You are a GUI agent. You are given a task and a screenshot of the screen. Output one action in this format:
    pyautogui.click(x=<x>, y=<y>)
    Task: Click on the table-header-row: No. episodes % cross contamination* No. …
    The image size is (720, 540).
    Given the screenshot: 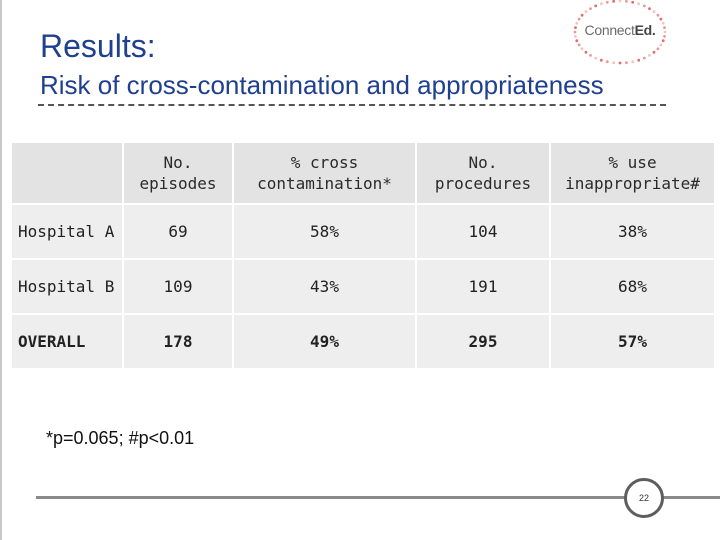 What is the action you would take?
    pyautogui.click(x=363, y=173)
    